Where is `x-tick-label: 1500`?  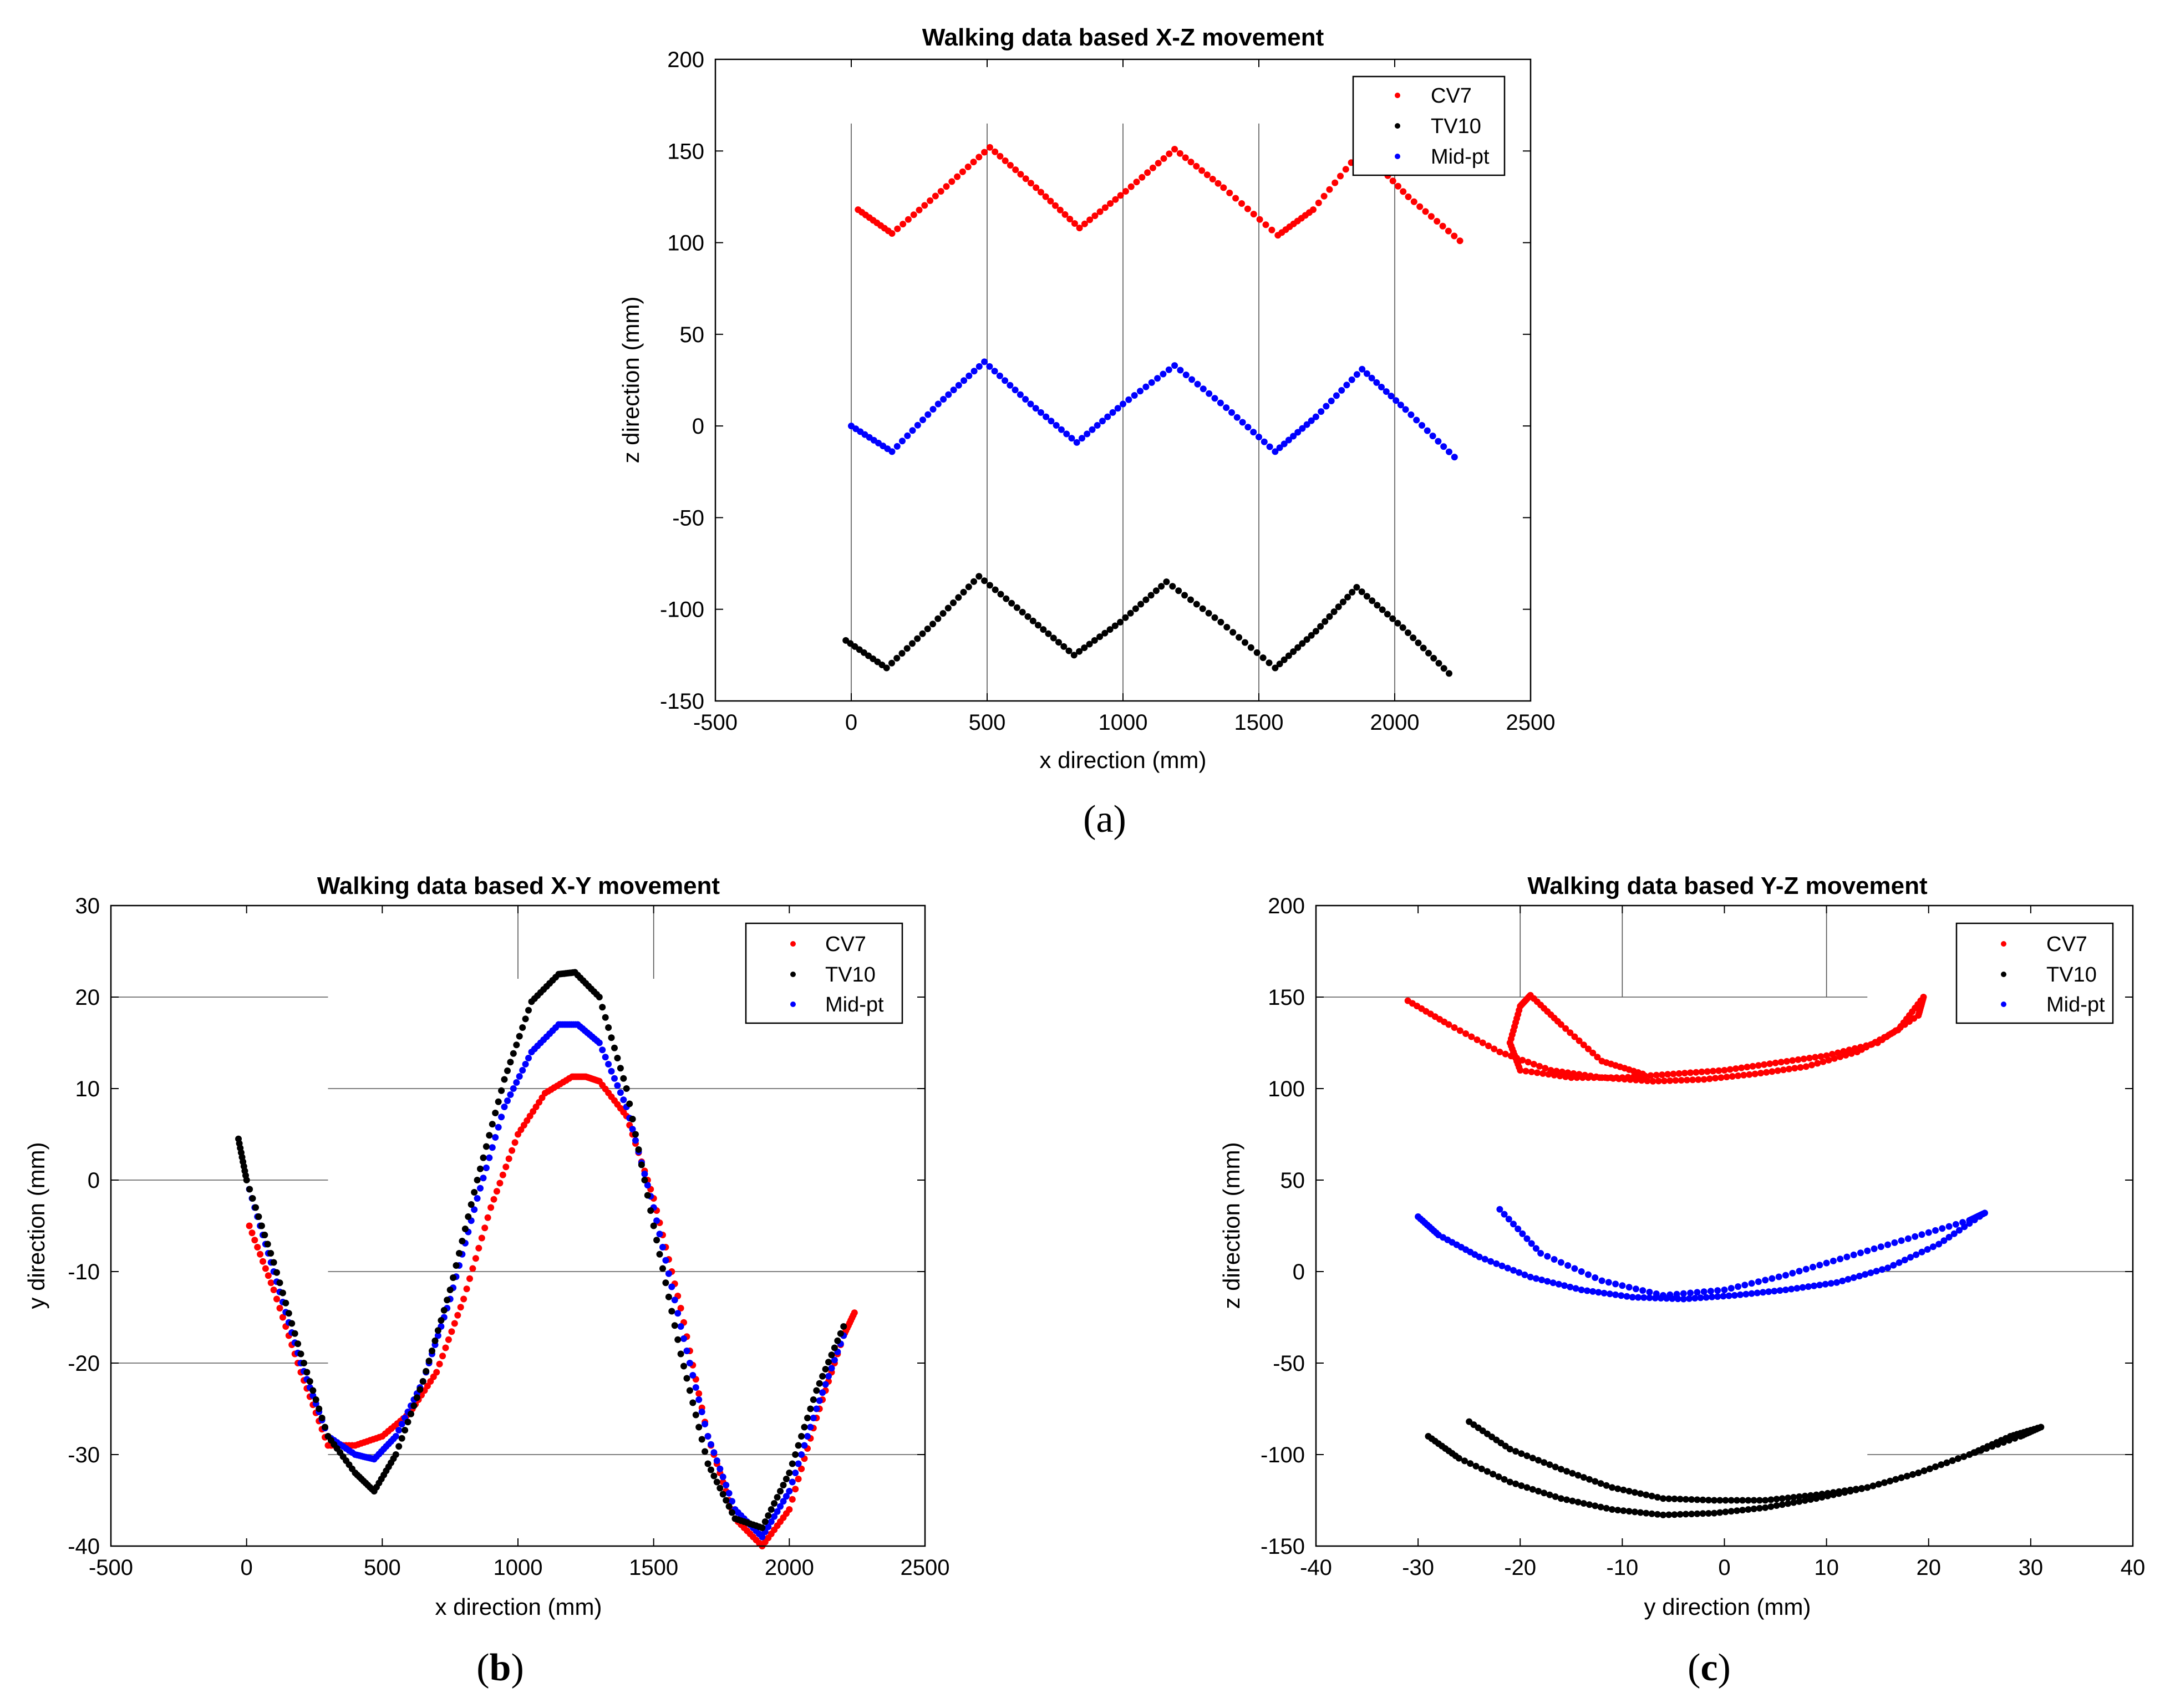 x-tick-label: 1500 is located at coordinates (1259, 722).